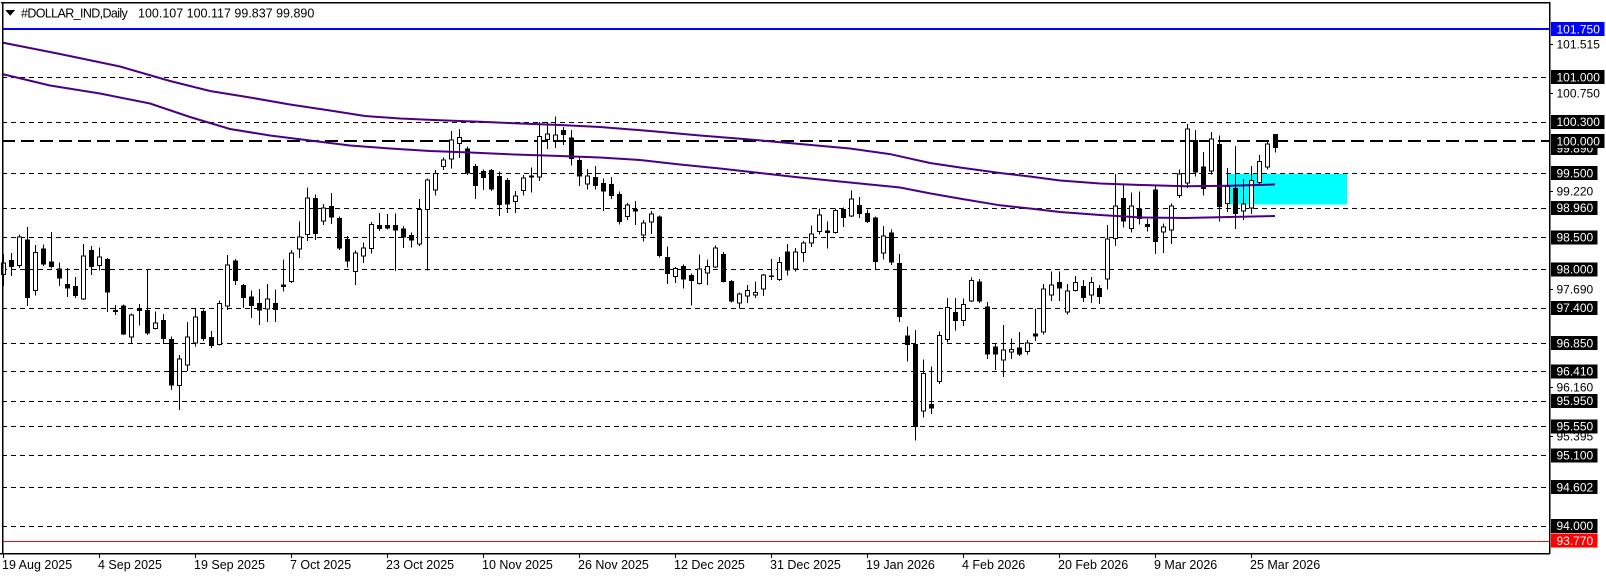  I want to click on svg-text: 100.000, so click(1579, 142).